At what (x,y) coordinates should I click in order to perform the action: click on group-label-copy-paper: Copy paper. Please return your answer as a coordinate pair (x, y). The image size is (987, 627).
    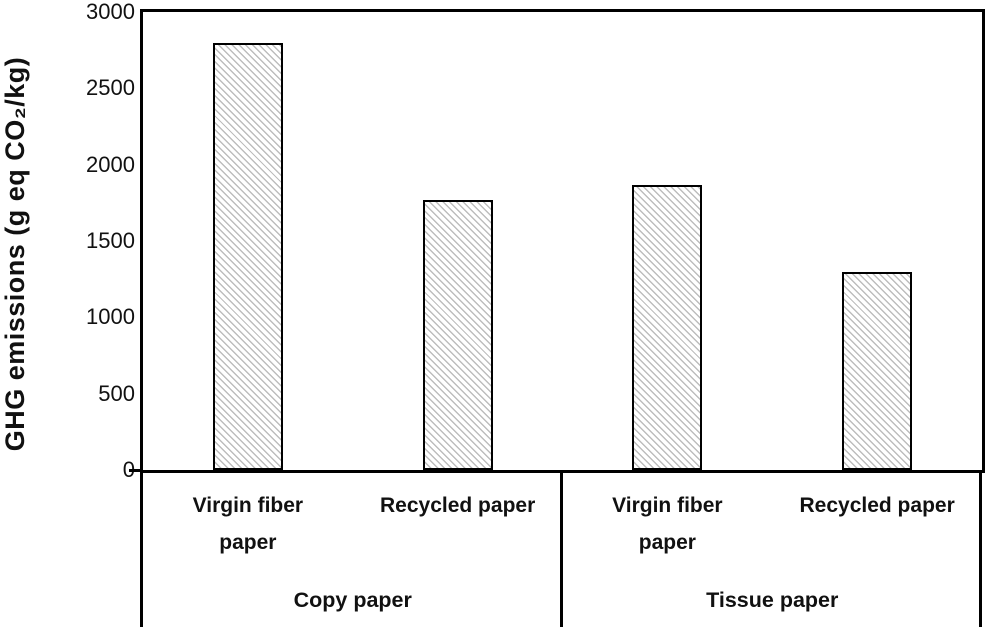
    Looking at the image, I should click on (352, 600).